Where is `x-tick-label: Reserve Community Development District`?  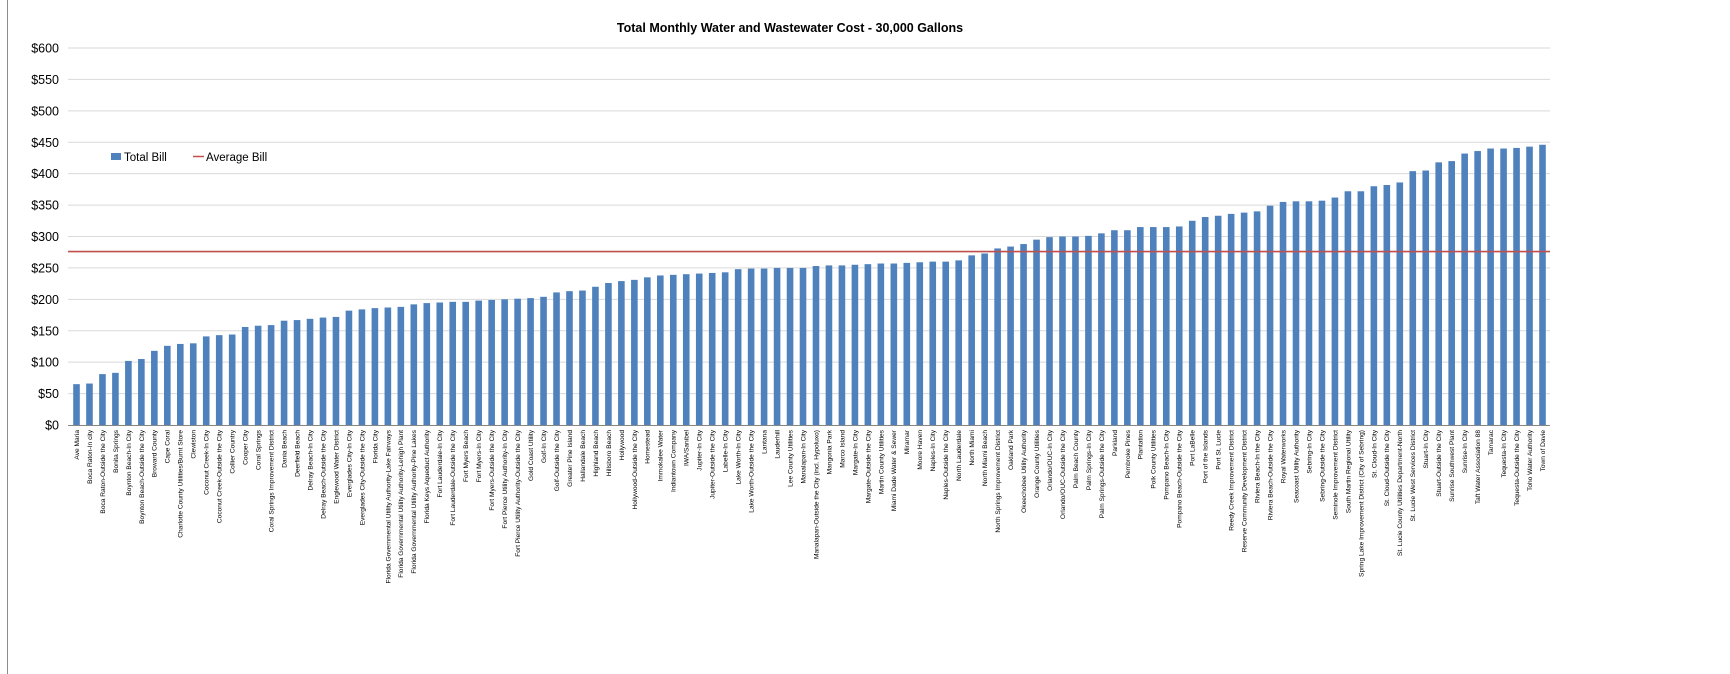
x-tick-label: Reserve Community Development District is located at coordinates (1245, 491).